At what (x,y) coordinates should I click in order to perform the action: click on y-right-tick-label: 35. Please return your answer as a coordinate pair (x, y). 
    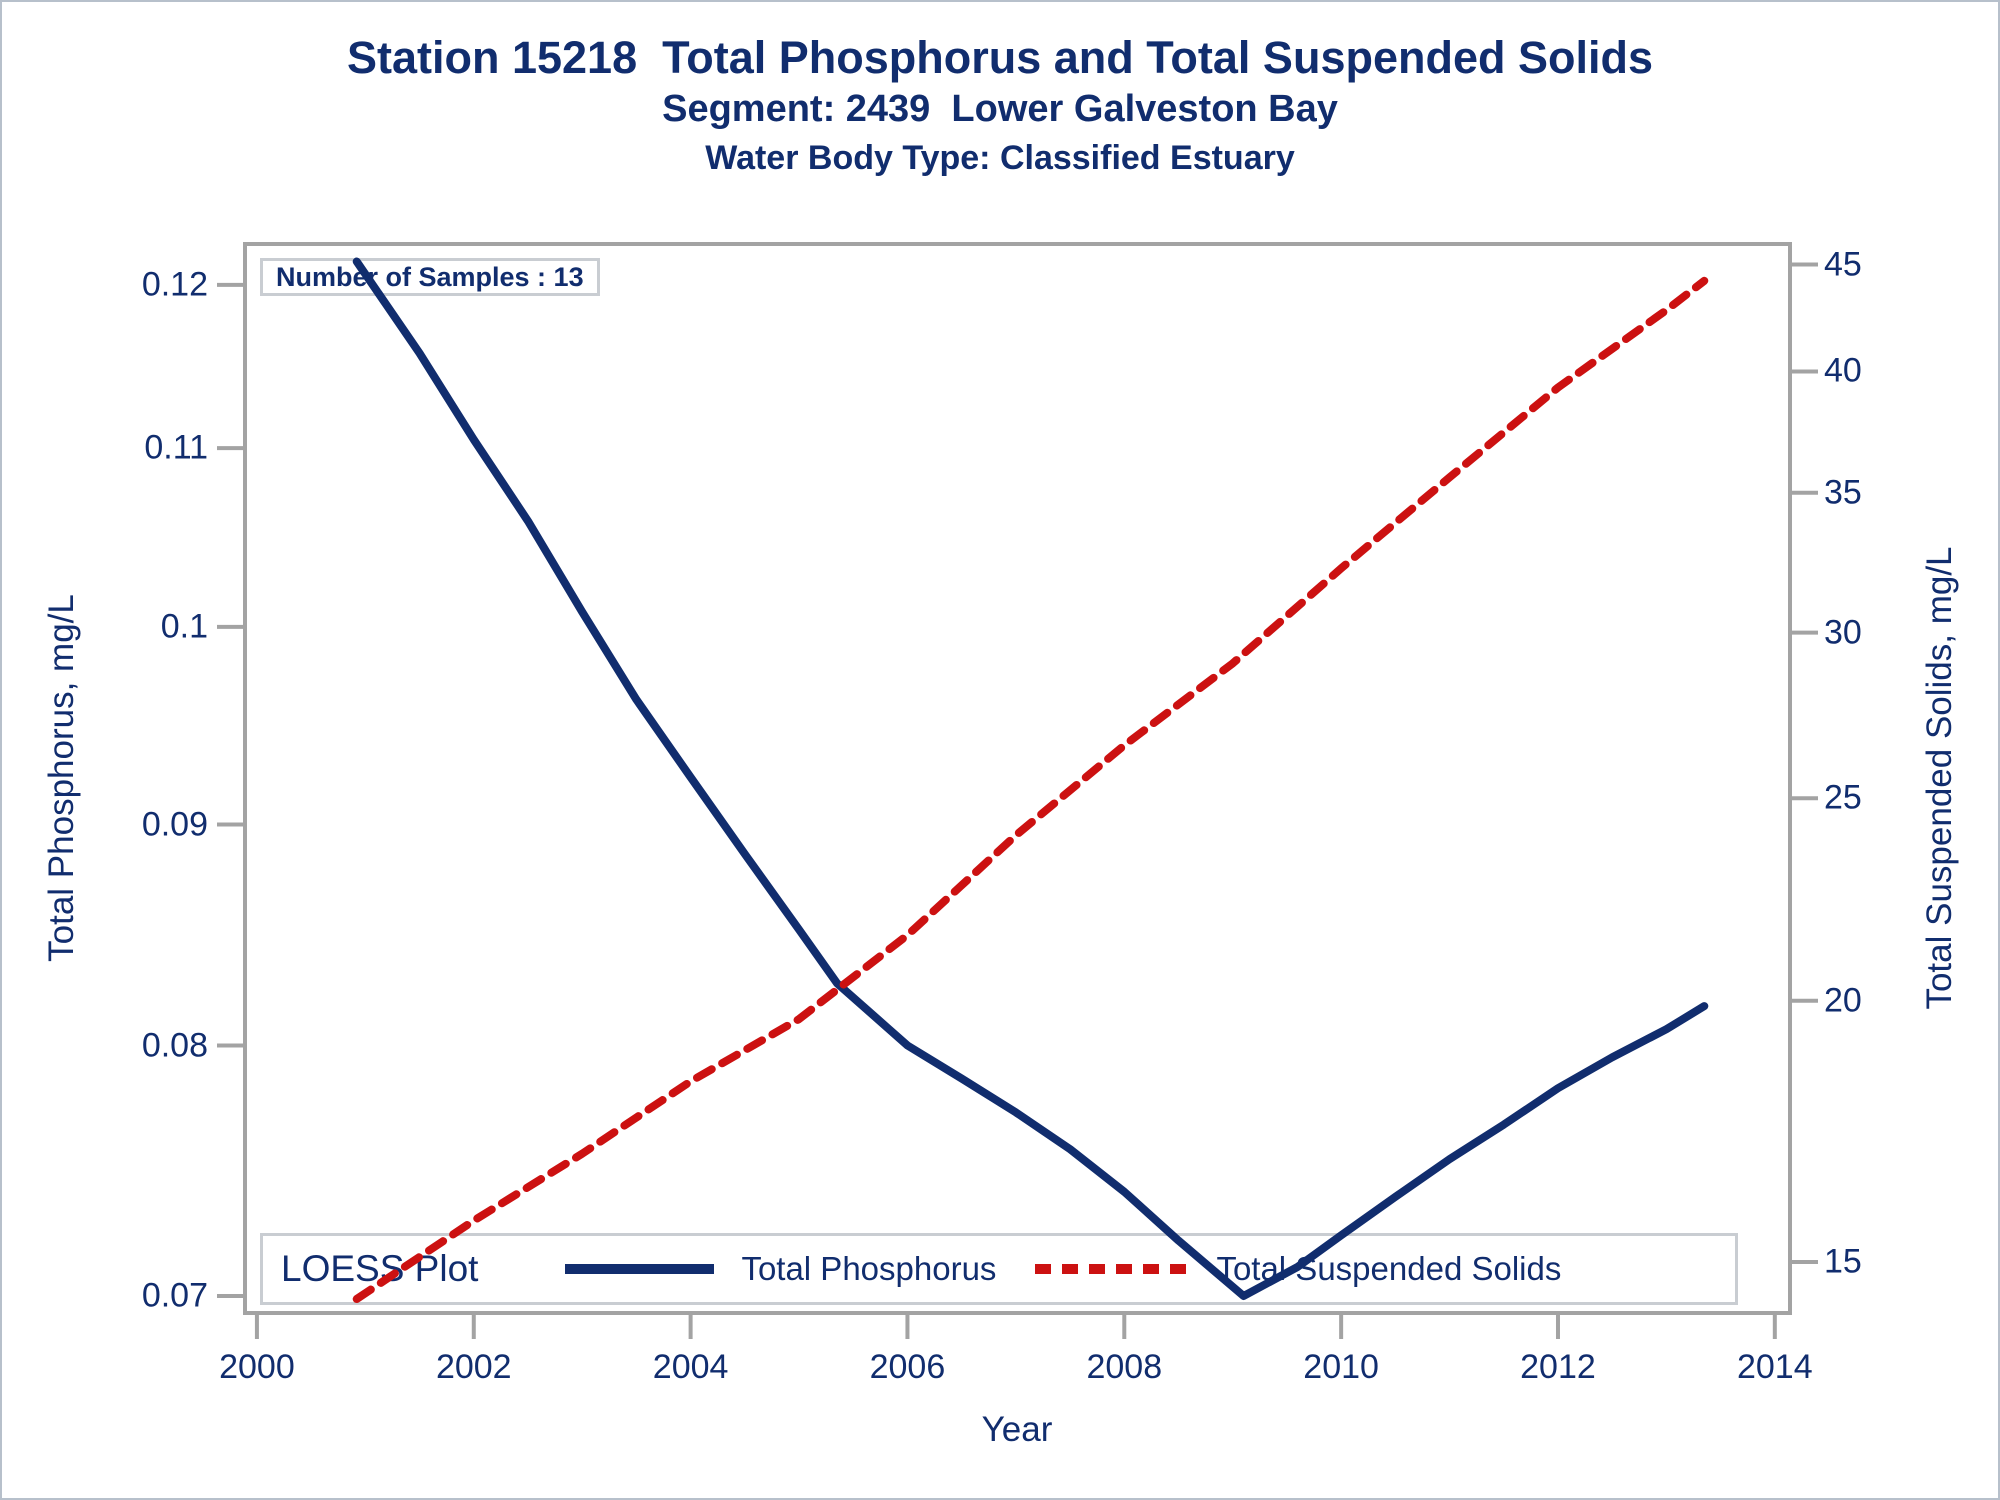
    Looking at the image, I should click on (1843, 492).